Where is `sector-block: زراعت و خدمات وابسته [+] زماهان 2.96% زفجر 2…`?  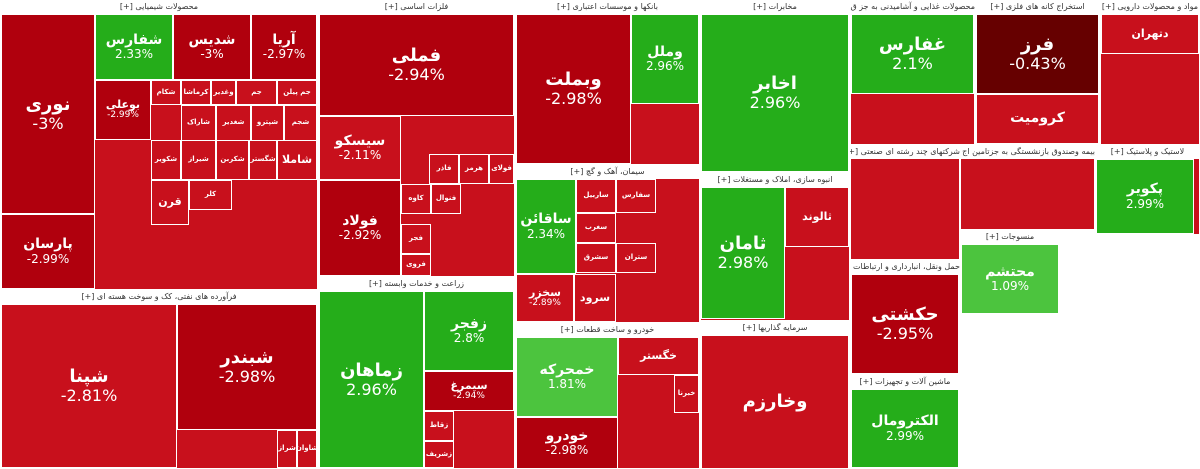 sector-block: زراعت و خدمات وابسته [+] زماهان 2.96% زفجر 2… is located at coordinates (416, 373).